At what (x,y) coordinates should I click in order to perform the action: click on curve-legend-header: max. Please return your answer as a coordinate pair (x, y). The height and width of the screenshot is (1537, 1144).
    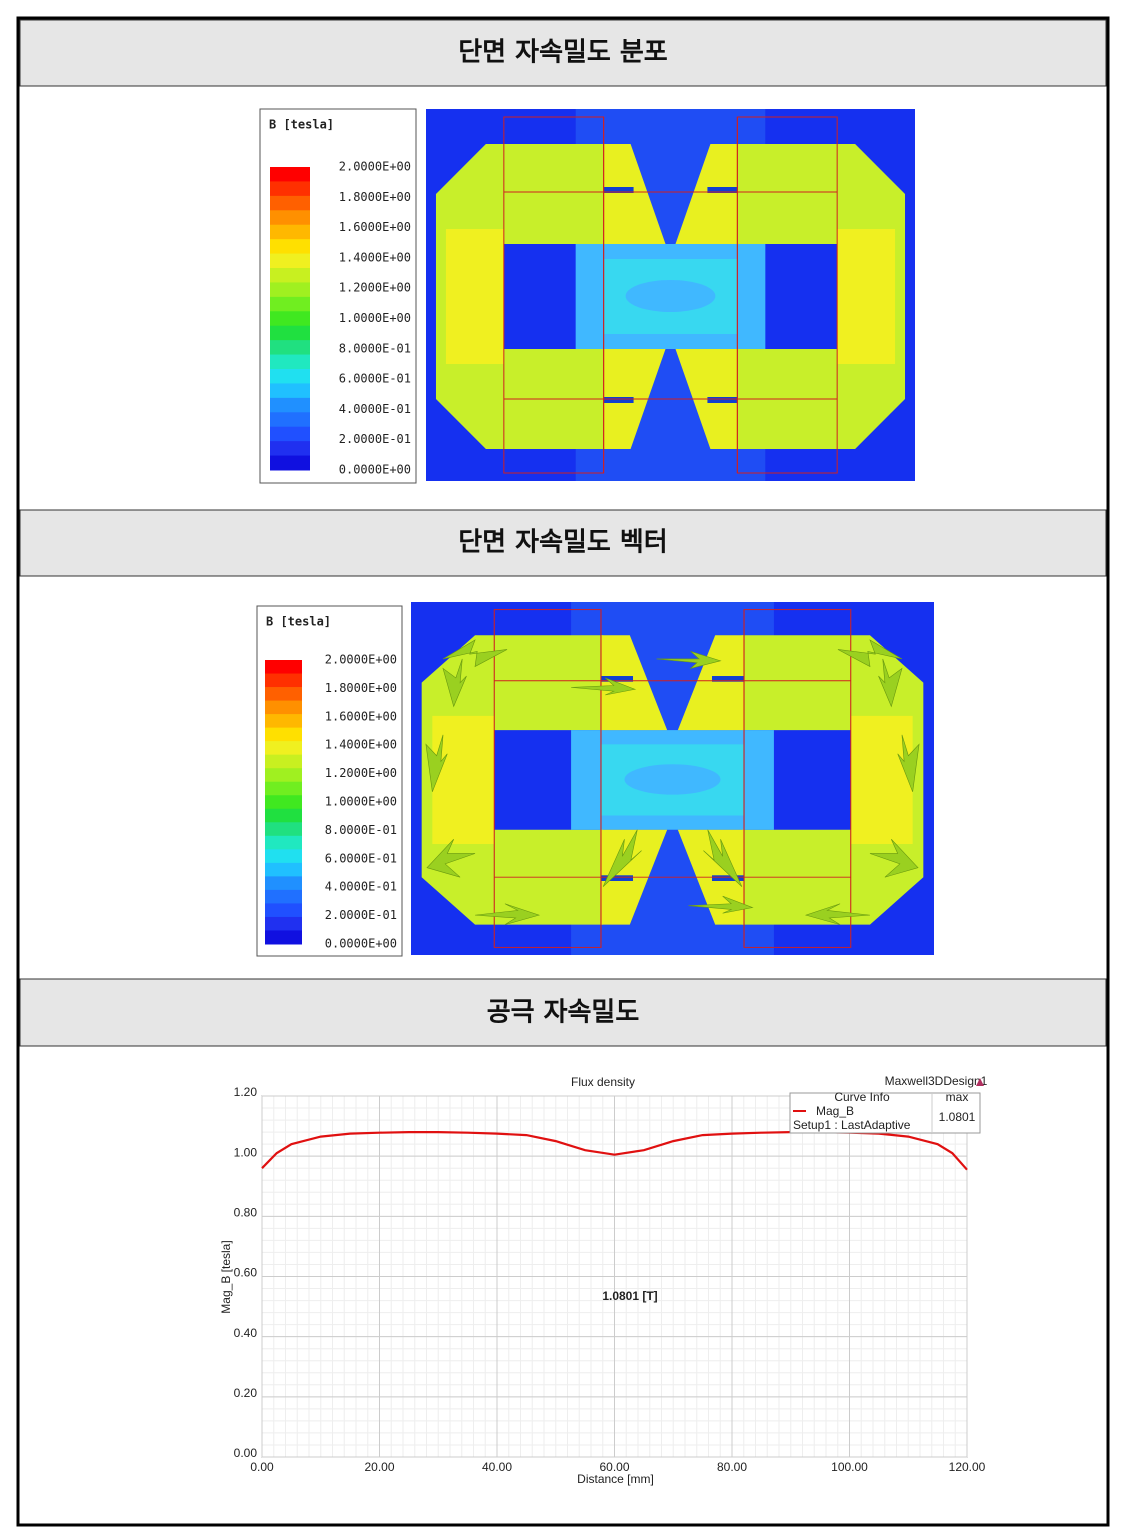
    Looking at the image, I should click on (957, 1097).